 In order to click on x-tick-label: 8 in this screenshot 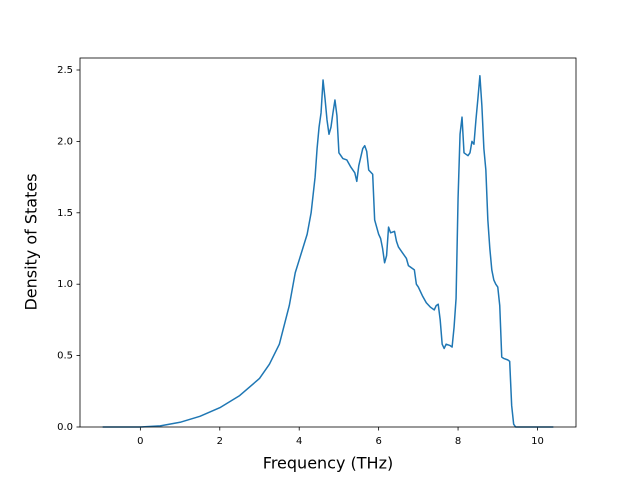, I will do `click(458, 441)`.